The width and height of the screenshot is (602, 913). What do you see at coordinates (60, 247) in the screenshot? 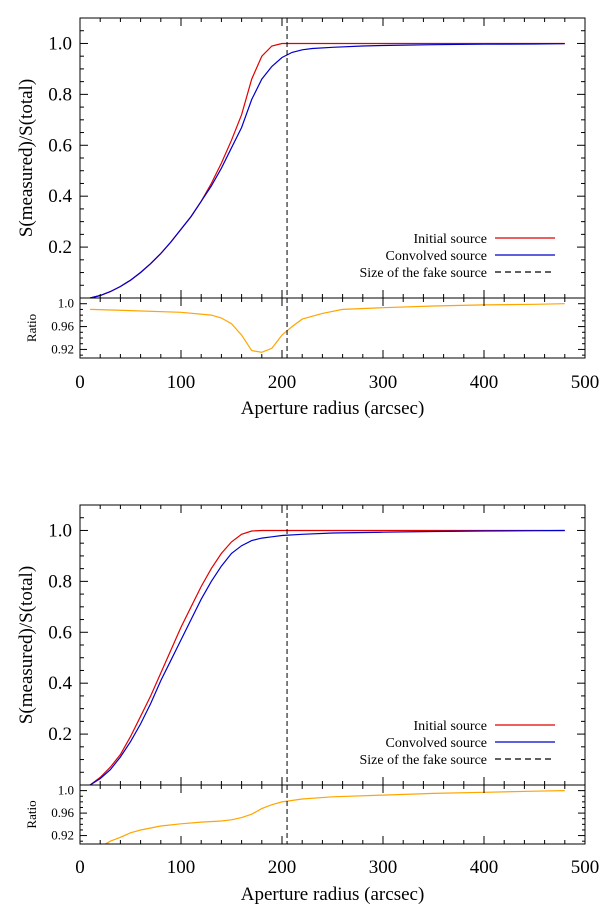
I see `chart1-y-tick-label: 0.2` at bounding box center [60, 247].